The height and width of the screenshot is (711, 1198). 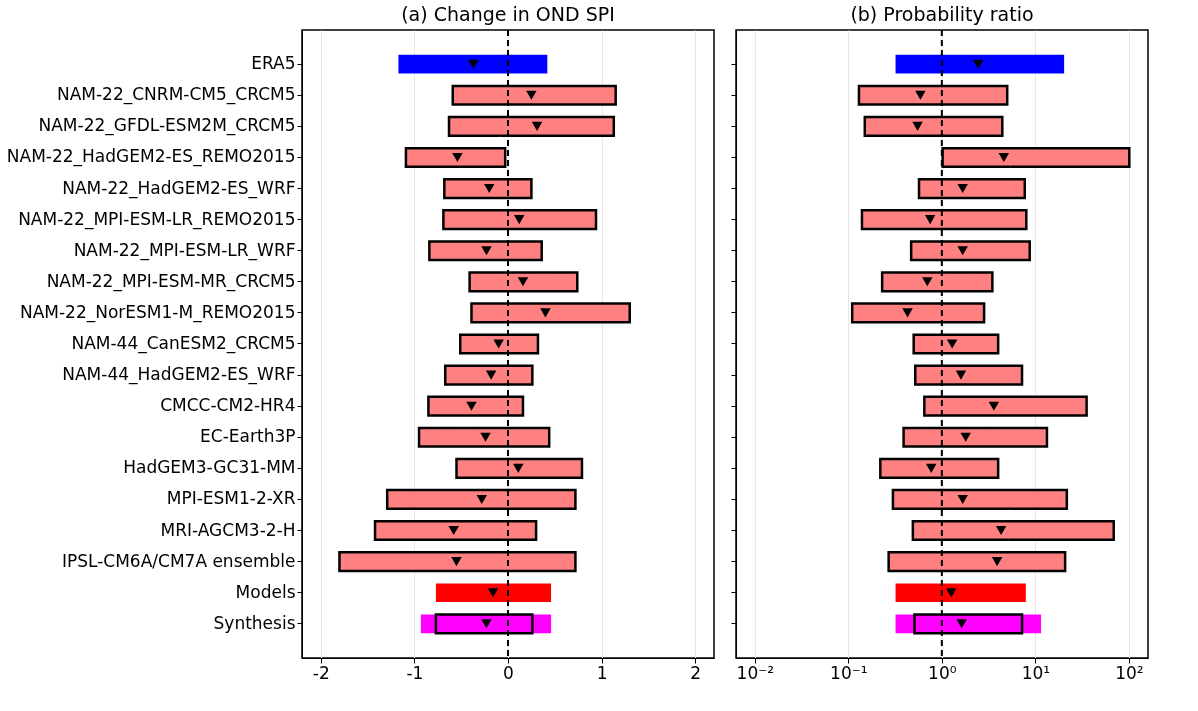 What do you see at coordinates (176, 95) in the screenshot?
I see `y-tick-label: NAM-22_CNRM-CM5_CRCM5` at bounding box center [176, 95].